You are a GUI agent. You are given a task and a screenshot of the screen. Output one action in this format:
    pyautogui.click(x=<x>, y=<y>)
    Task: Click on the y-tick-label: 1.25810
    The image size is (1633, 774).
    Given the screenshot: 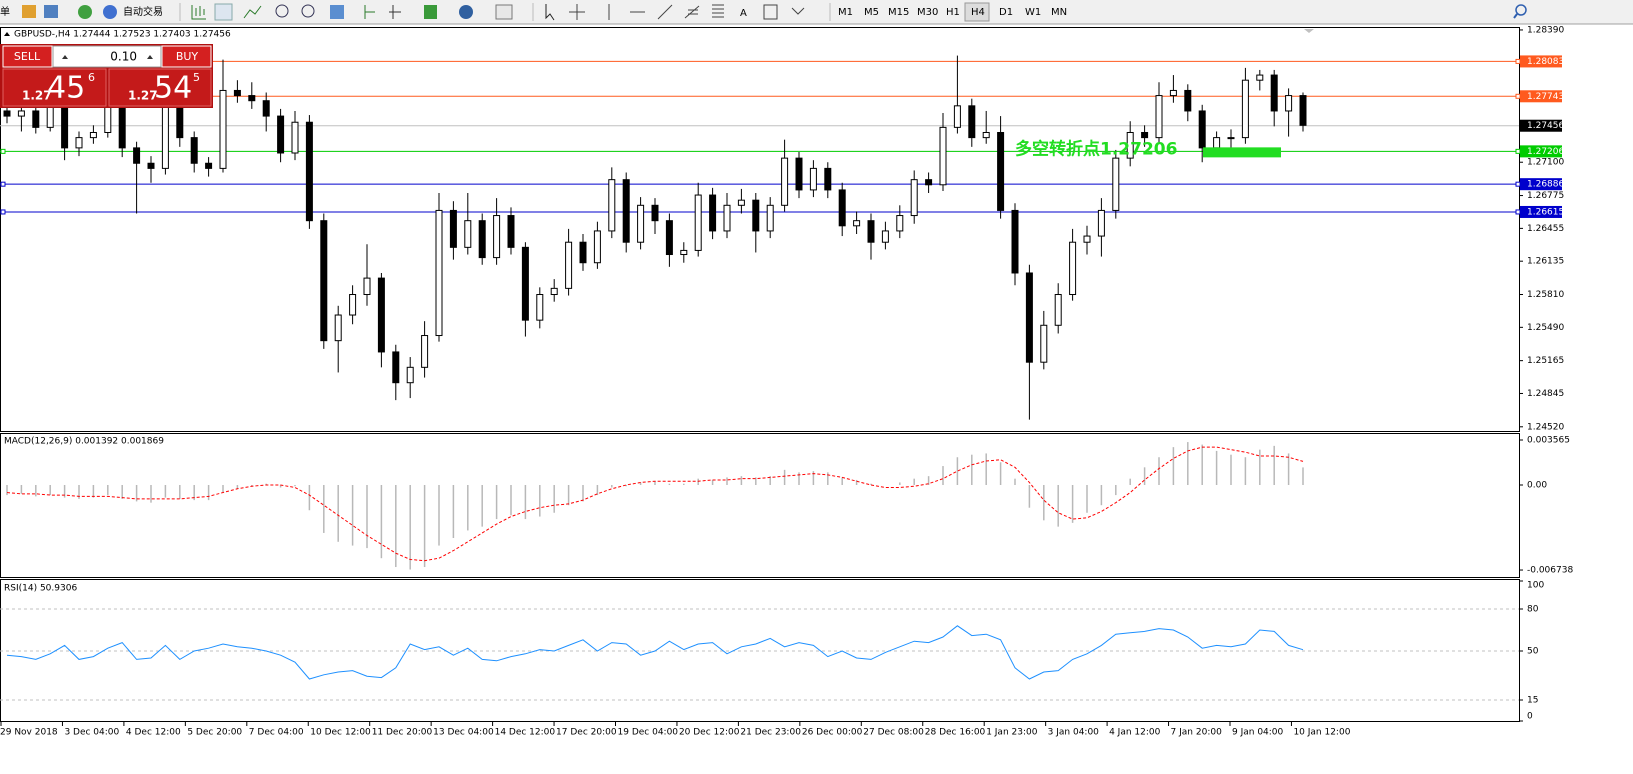 What is the action you would take?
    pyautogui.click(x=1545, y=295)
    